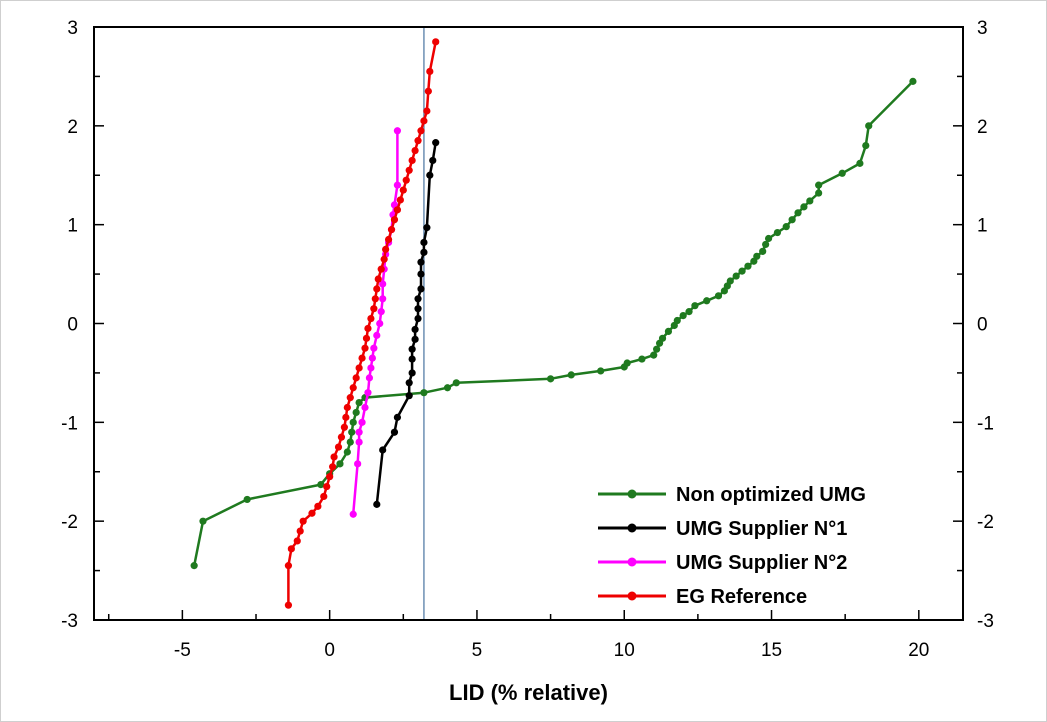  Describe the element at coordinates (72, 28) in the screenshot. I see `y-tick-label-left: 3` at that location.